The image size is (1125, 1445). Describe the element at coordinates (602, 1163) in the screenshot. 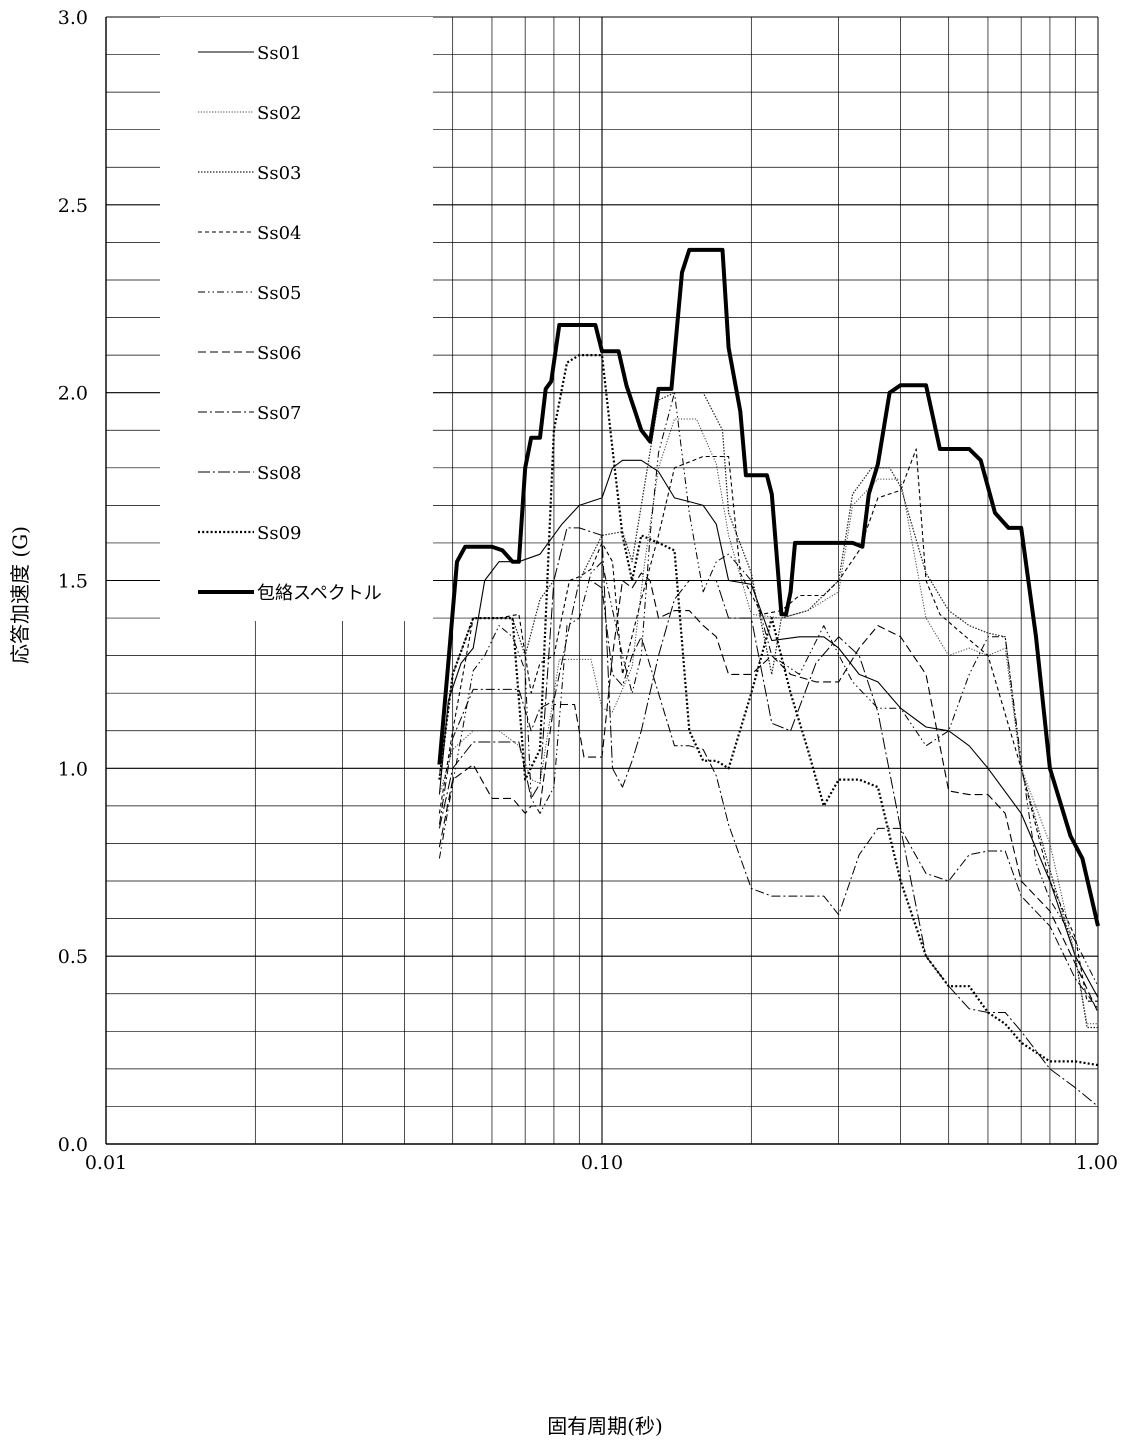

I see `x-tick-label: 0.10` at that location.